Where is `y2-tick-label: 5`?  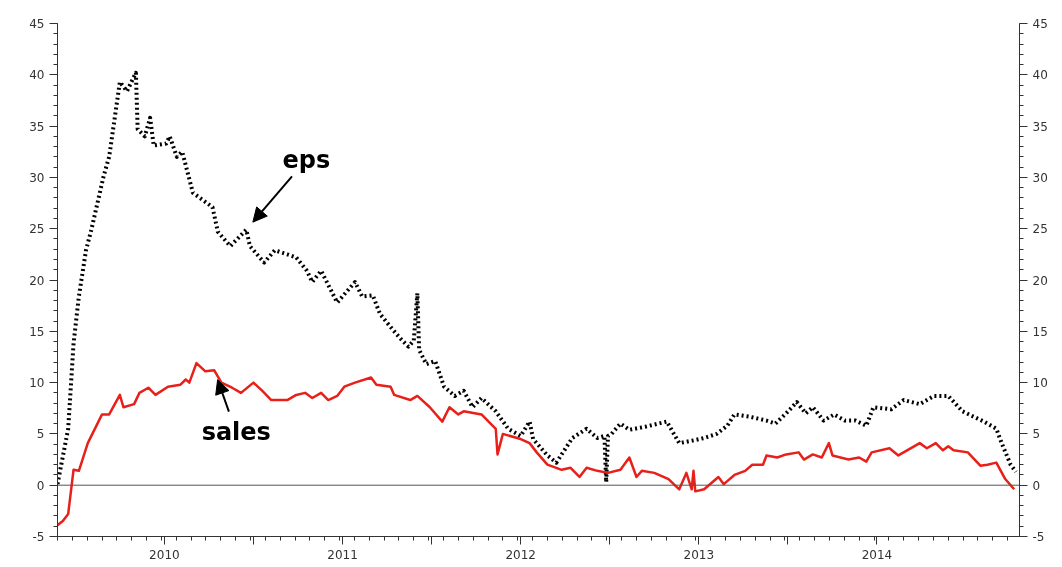
y2-tick-label: 5 is located at coordinates (1036, 434).